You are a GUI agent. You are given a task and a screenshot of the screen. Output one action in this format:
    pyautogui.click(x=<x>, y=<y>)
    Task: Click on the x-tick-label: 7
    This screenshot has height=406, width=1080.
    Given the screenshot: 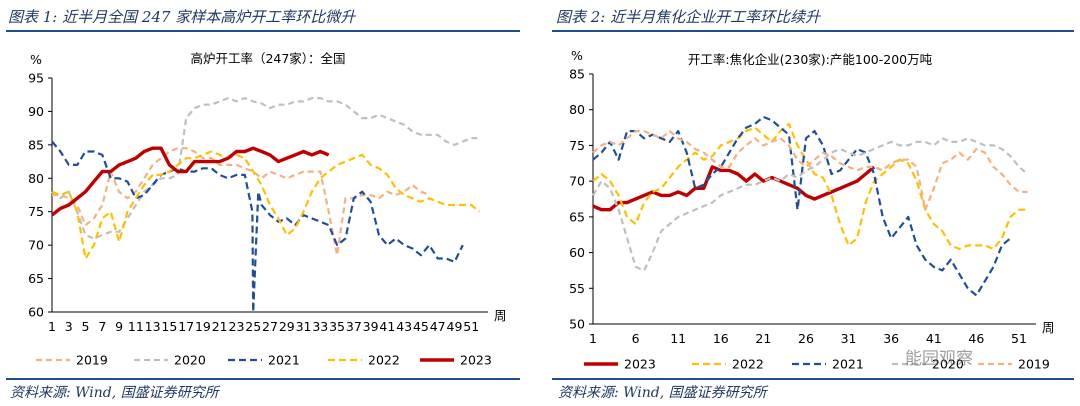 What is the action you would take?
    pyautogui.click(x=102, y=326)
    